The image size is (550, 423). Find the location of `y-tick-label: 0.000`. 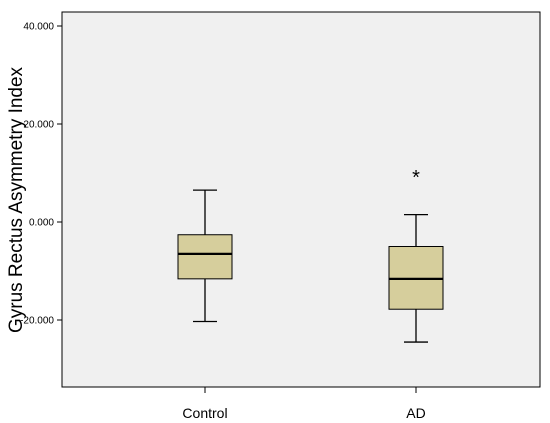

y-tick-label: 0.000 is located at coordinates (41, 223).